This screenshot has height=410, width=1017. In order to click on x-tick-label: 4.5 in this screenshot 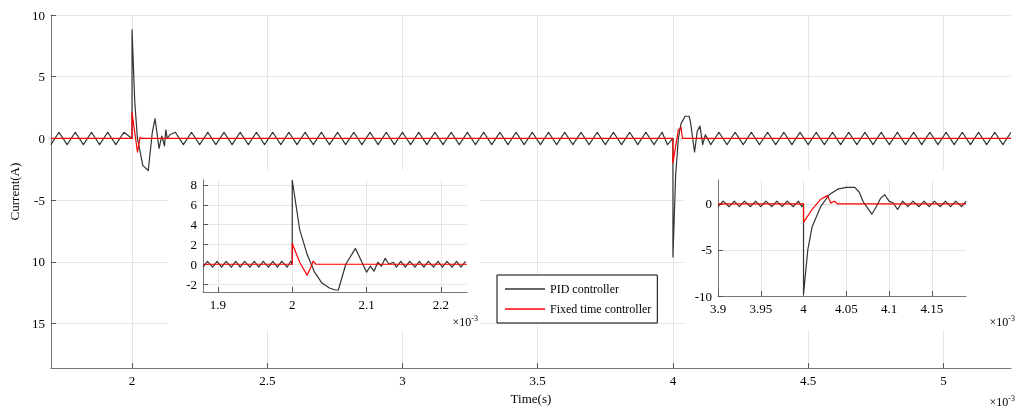, I will do `click(808, 381)`.